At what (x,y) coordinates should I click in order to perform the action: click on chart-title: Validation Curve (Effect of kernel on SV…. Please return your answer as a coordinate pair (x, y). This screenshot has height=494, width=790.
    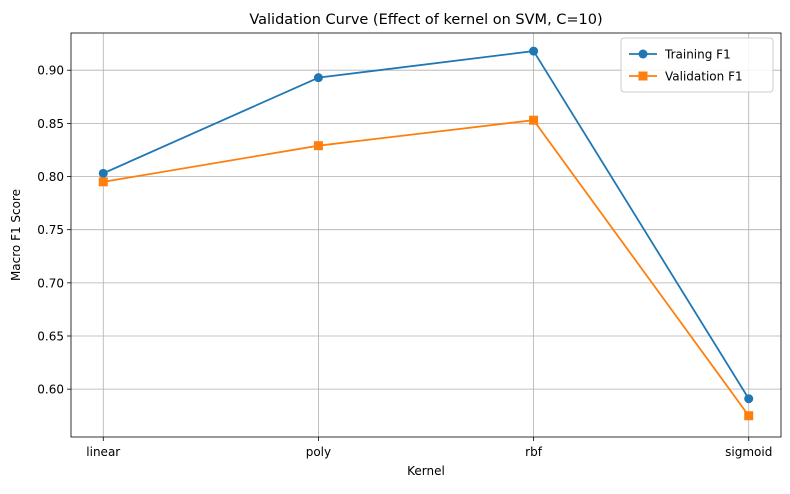
    Looking at the image, I should click on (425, 20).